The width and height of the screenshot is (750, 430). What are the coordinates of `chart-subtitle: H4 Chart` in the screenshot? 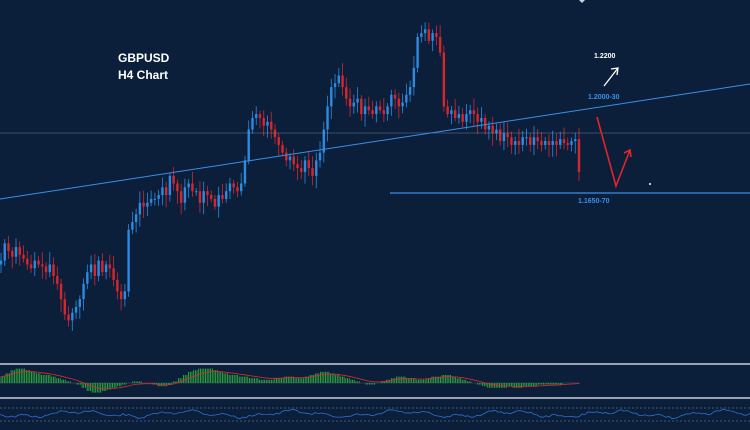 It's located at (143, 75).